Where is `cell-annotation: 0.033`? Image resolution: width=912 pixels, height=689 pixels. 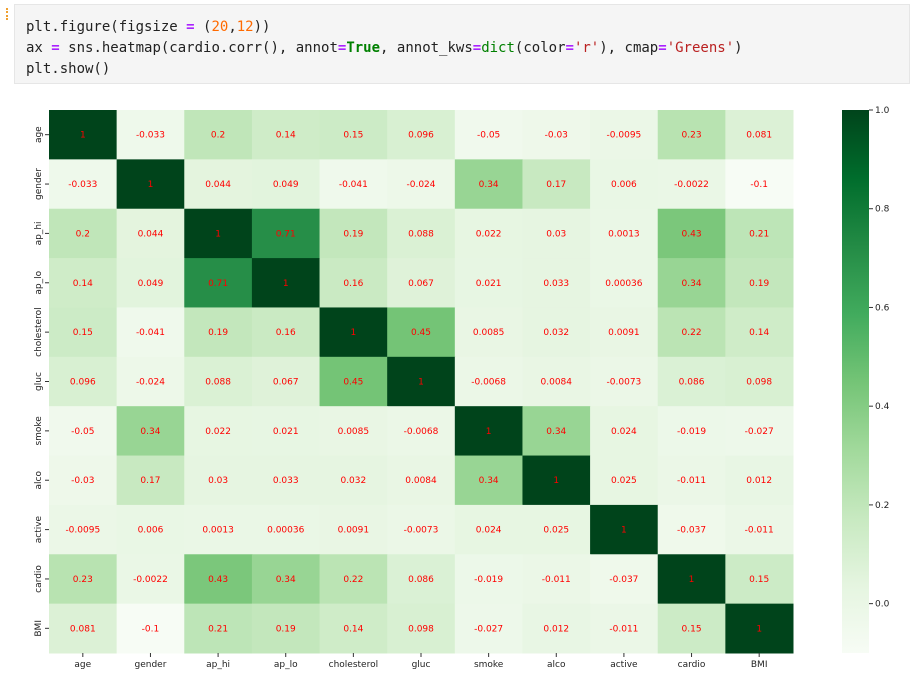 cell-annotation: 0.033 is located at coordinates (556, 284).